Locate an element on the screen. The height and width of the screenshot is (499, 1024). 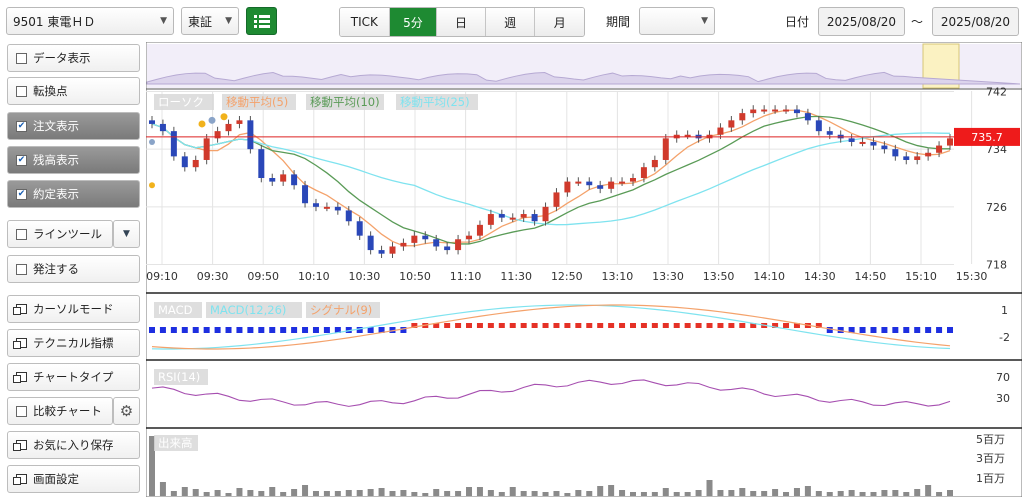
sidebar-item-chart-type: チャートタイプ is located at coordinates (73, 377).